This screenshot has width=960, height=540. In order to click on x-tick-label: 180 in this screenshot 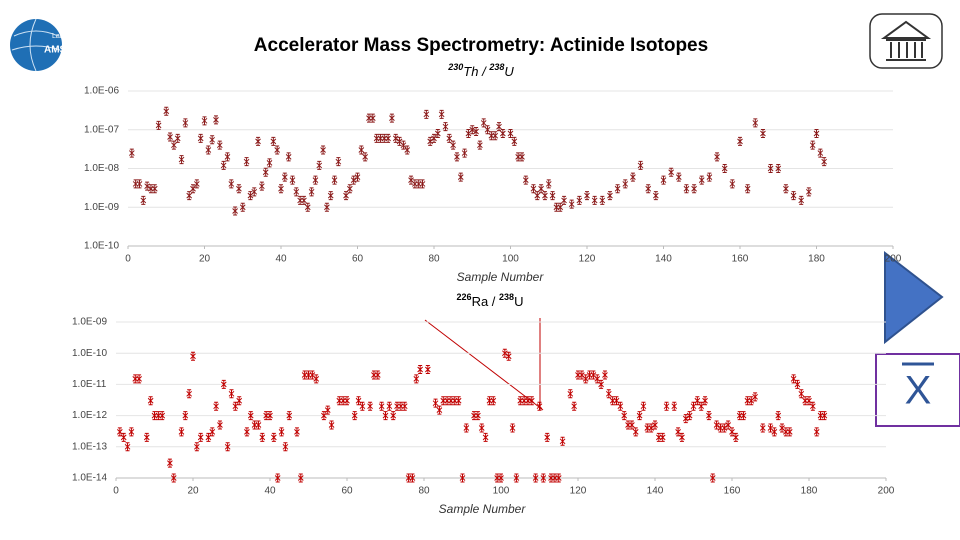, I will do `click(809, 491)`.